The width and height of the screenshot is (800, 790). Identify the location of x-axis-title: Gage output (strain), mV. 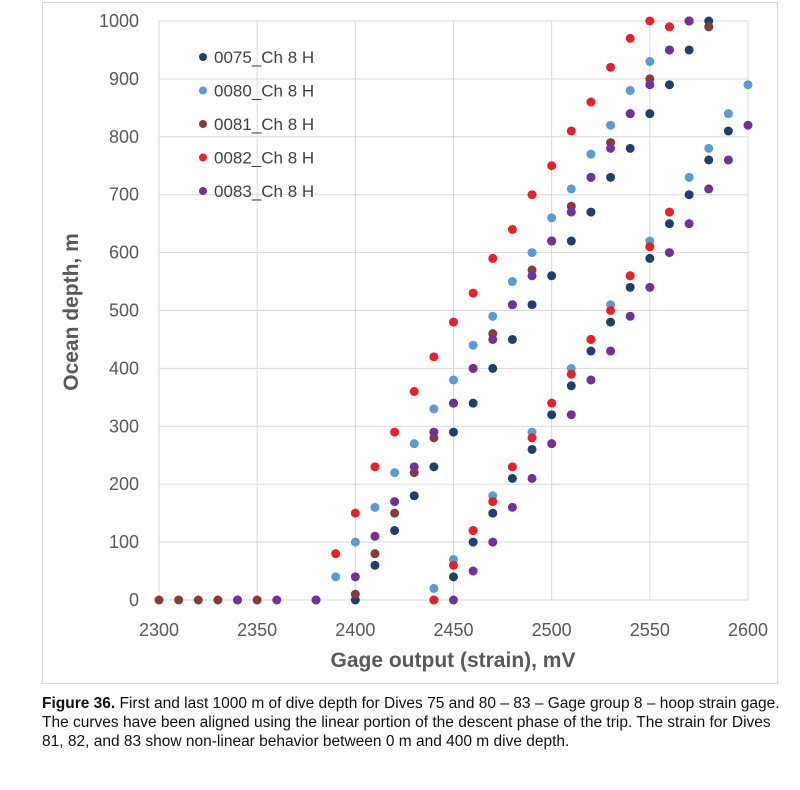
(452, 660).